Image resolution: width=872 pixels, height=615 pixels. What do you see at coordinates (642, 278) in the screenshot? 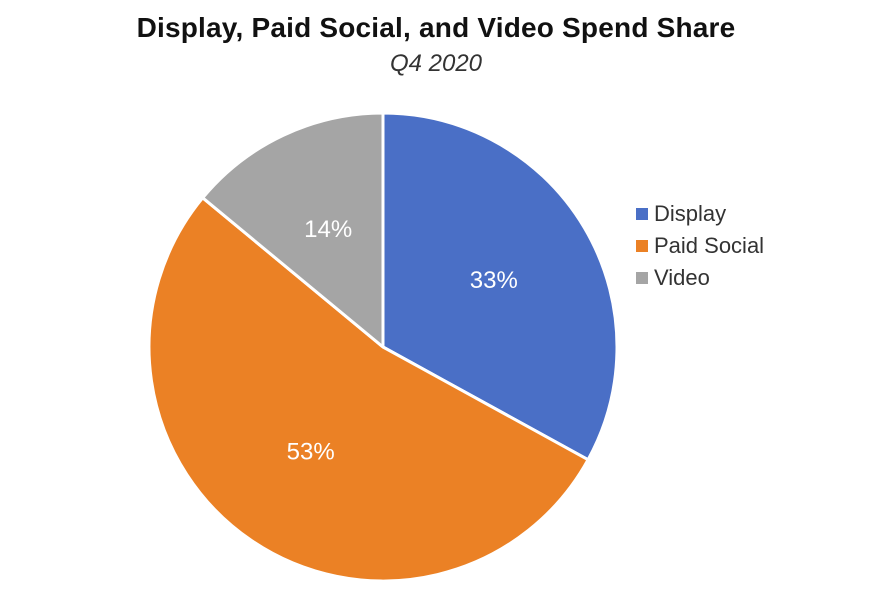
I see `legend-swatch-video` at bounding box center [642, 278].